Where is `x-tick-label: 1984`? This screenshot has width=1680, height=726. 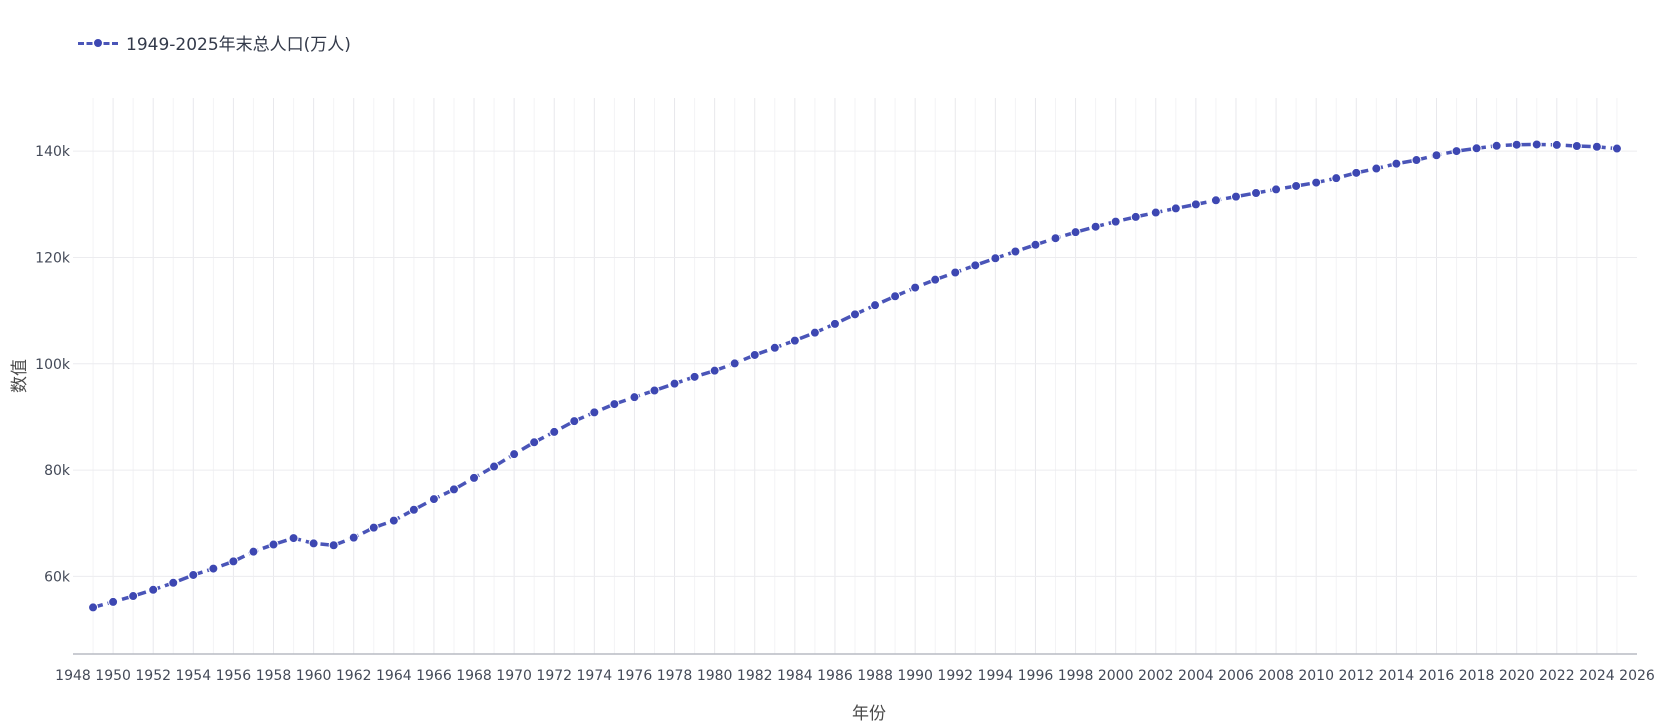
x-tick-label: 1984 is located at coordinates (795, 676).